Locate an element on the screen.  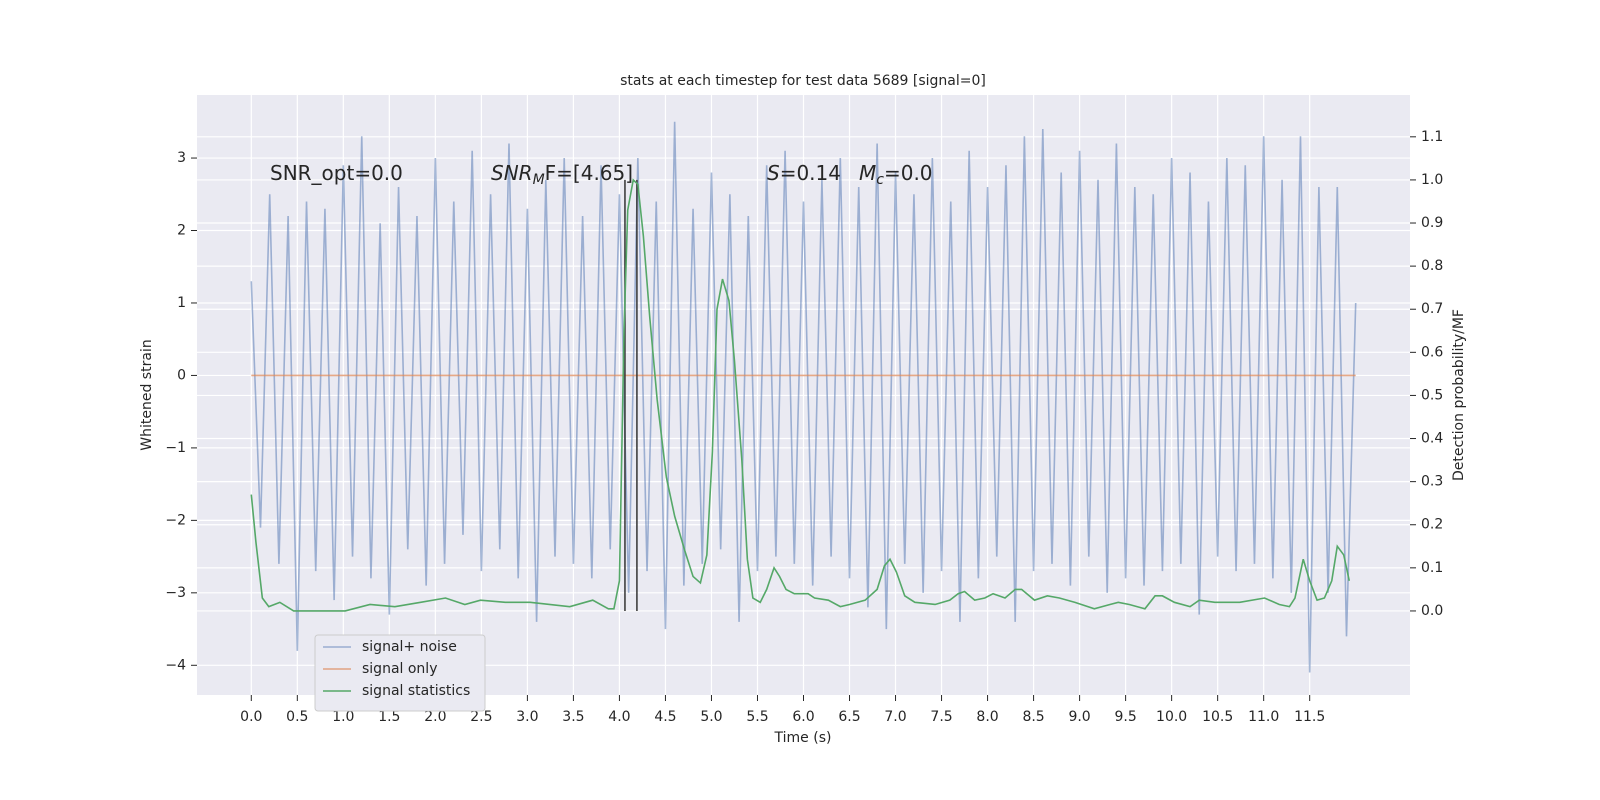
x-tick-label: 5.0 is located at coordinates (711, 717).